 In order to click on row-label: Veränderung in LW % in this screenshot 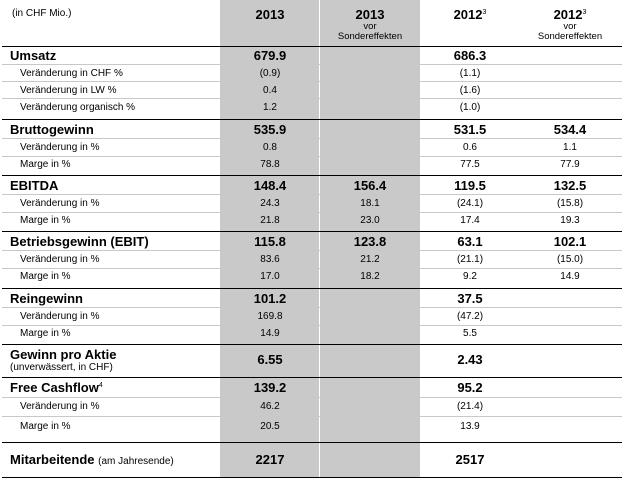, I will do `click(68, 90)`.